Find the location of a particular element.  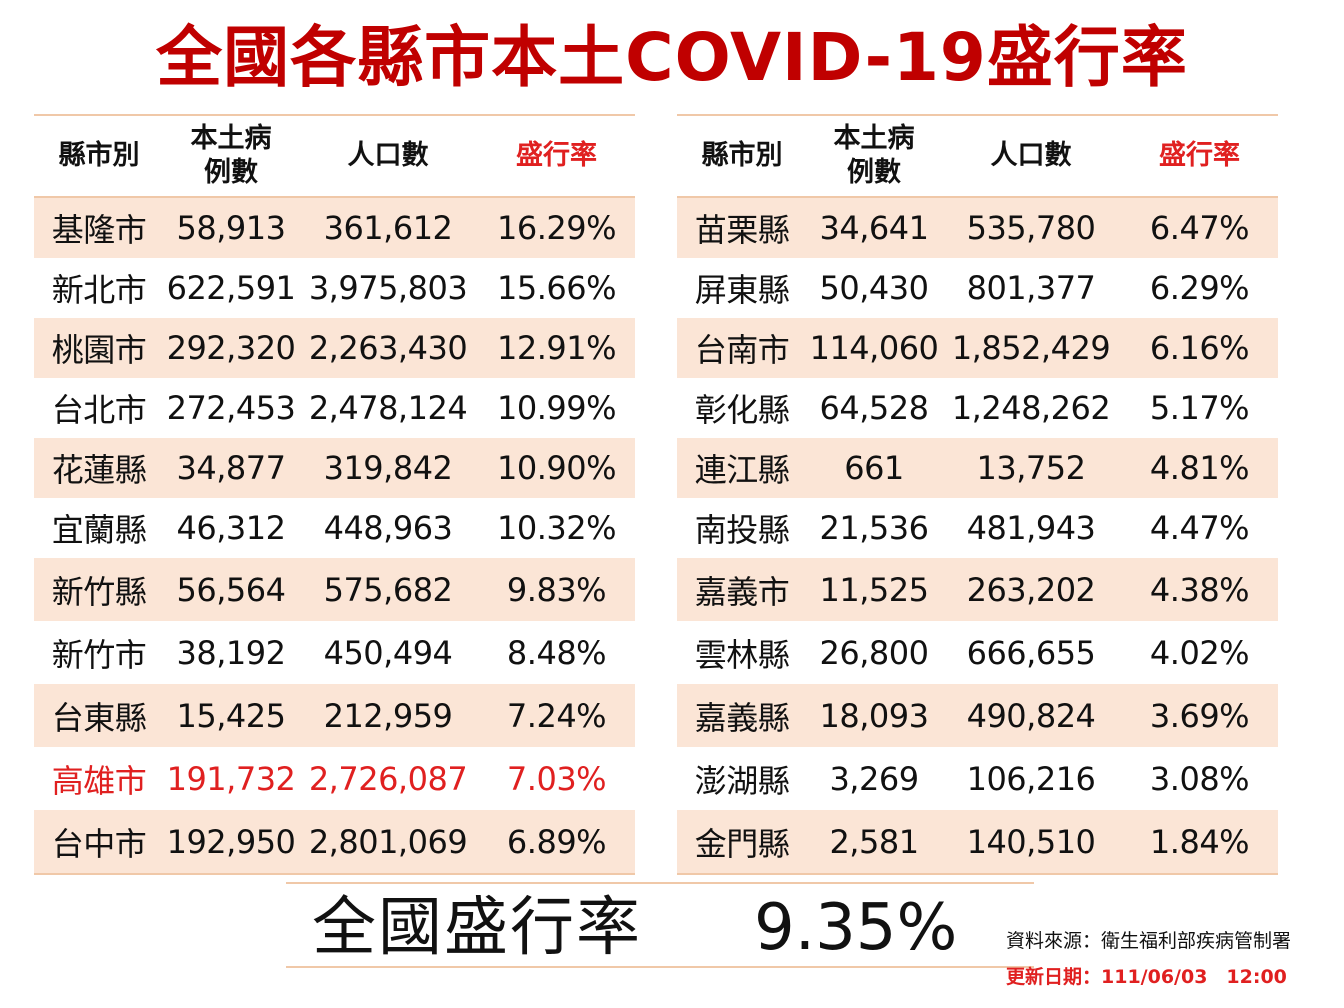

cases-cell: 272,453 is located at coordinates (231, 408).